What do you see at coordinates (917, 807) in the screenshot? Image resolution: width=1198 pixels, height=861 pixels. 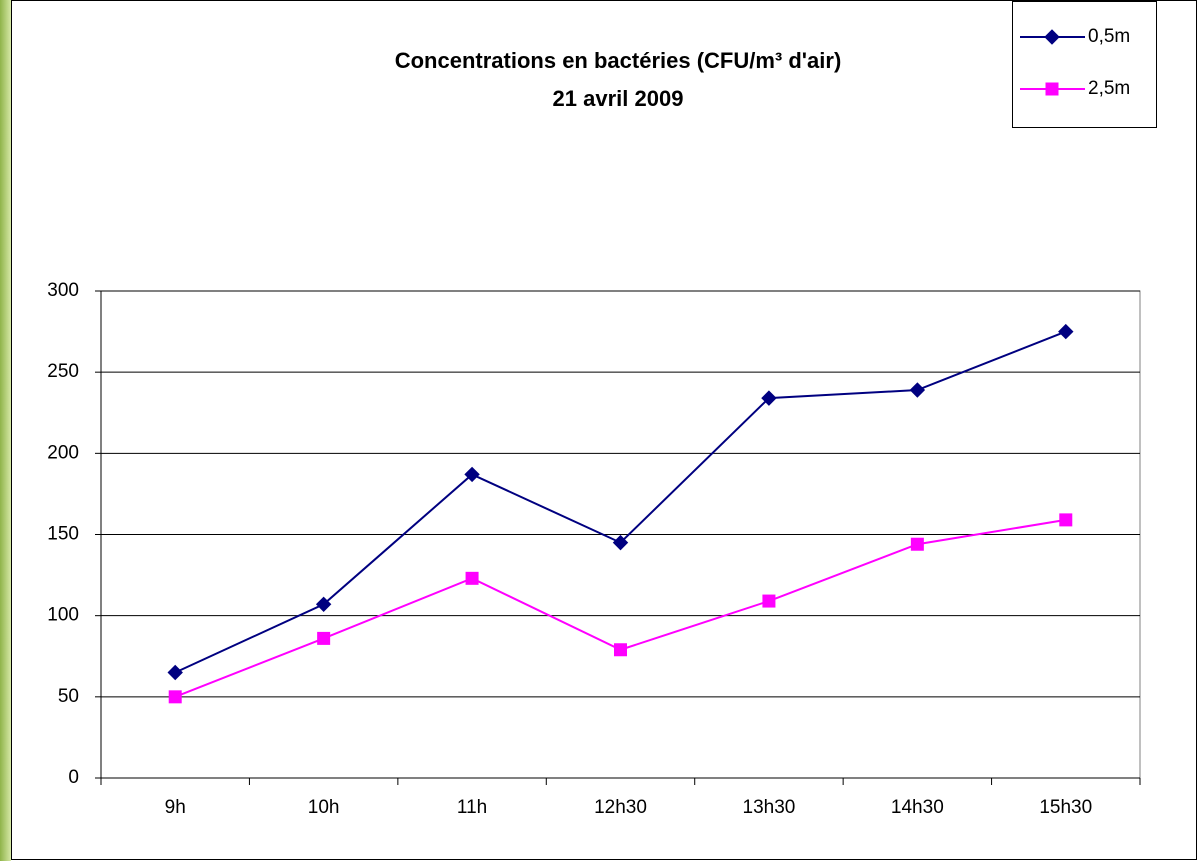 I see `x-tick-label: 14h30` at bounding box center [917, 807].